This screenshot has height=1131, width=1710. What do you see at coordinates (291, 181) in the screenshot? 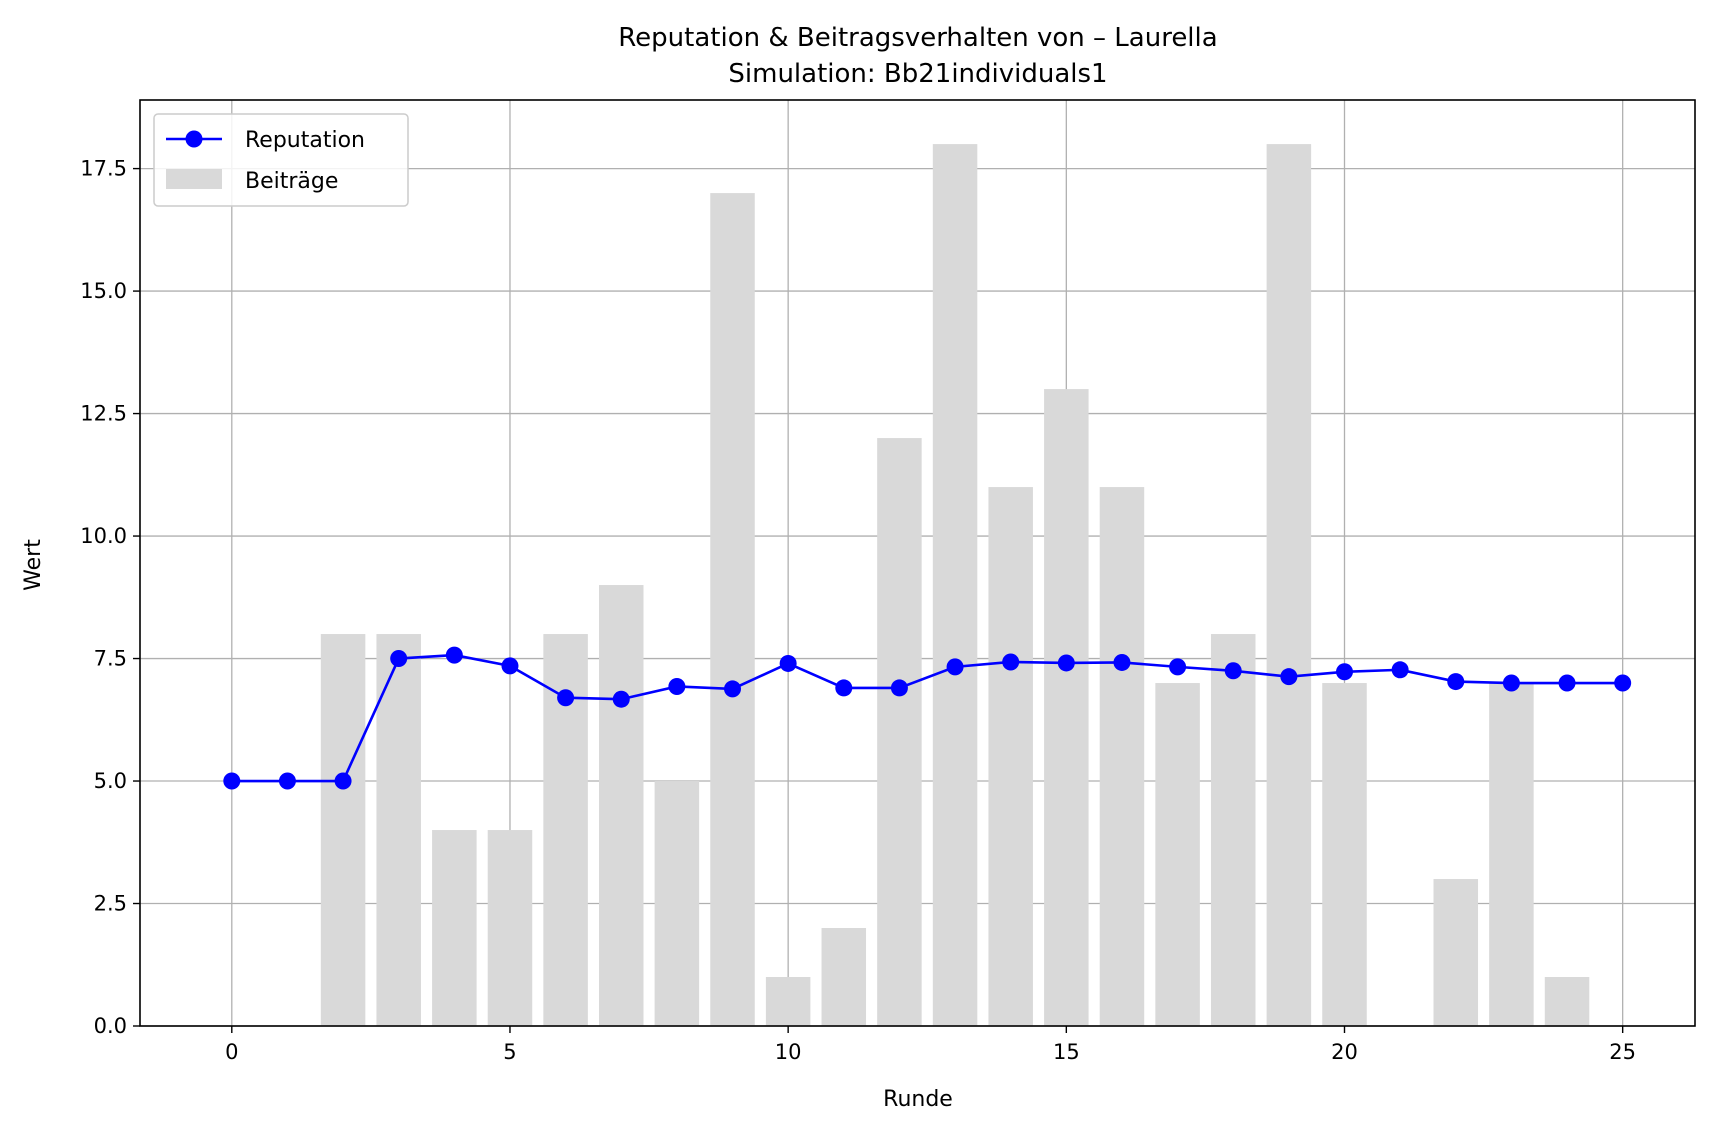
I see `legend-contribution-label: Beiträge` at bounding box center [291, 181].